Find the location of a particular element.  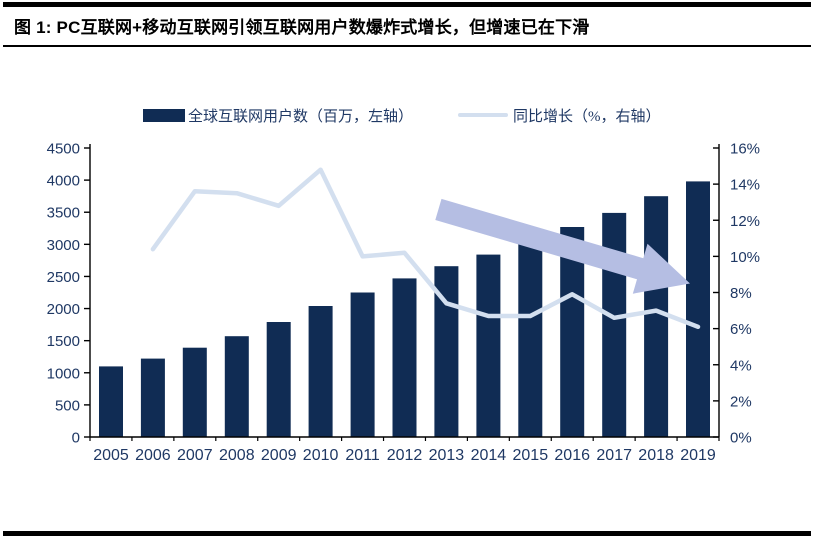

x-label-2010: 2010 is located at coordinates (321, 455).